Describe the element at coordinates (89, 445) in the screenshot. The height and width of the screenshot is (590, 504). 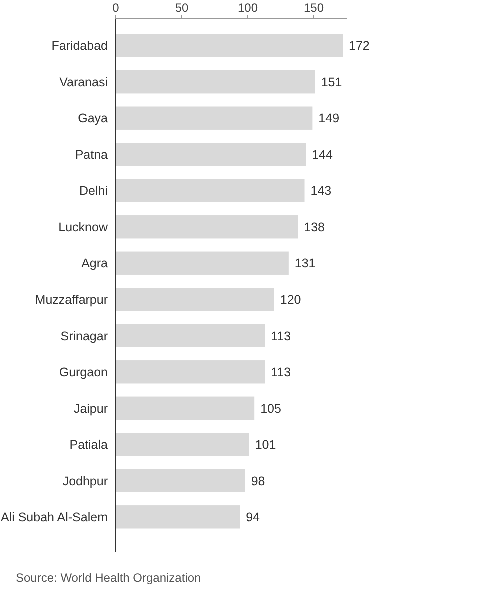
I see `y-tick-label: Patiala` at that location.